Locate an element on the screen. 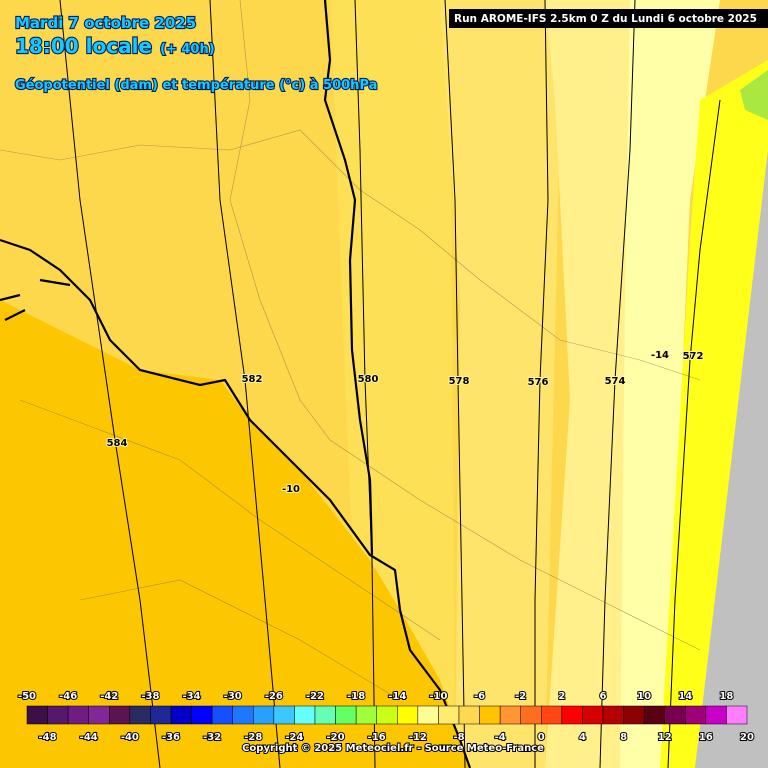 This screenshot has width=768, height=768. scale-label: 12 is located at coordinates (665, 737).